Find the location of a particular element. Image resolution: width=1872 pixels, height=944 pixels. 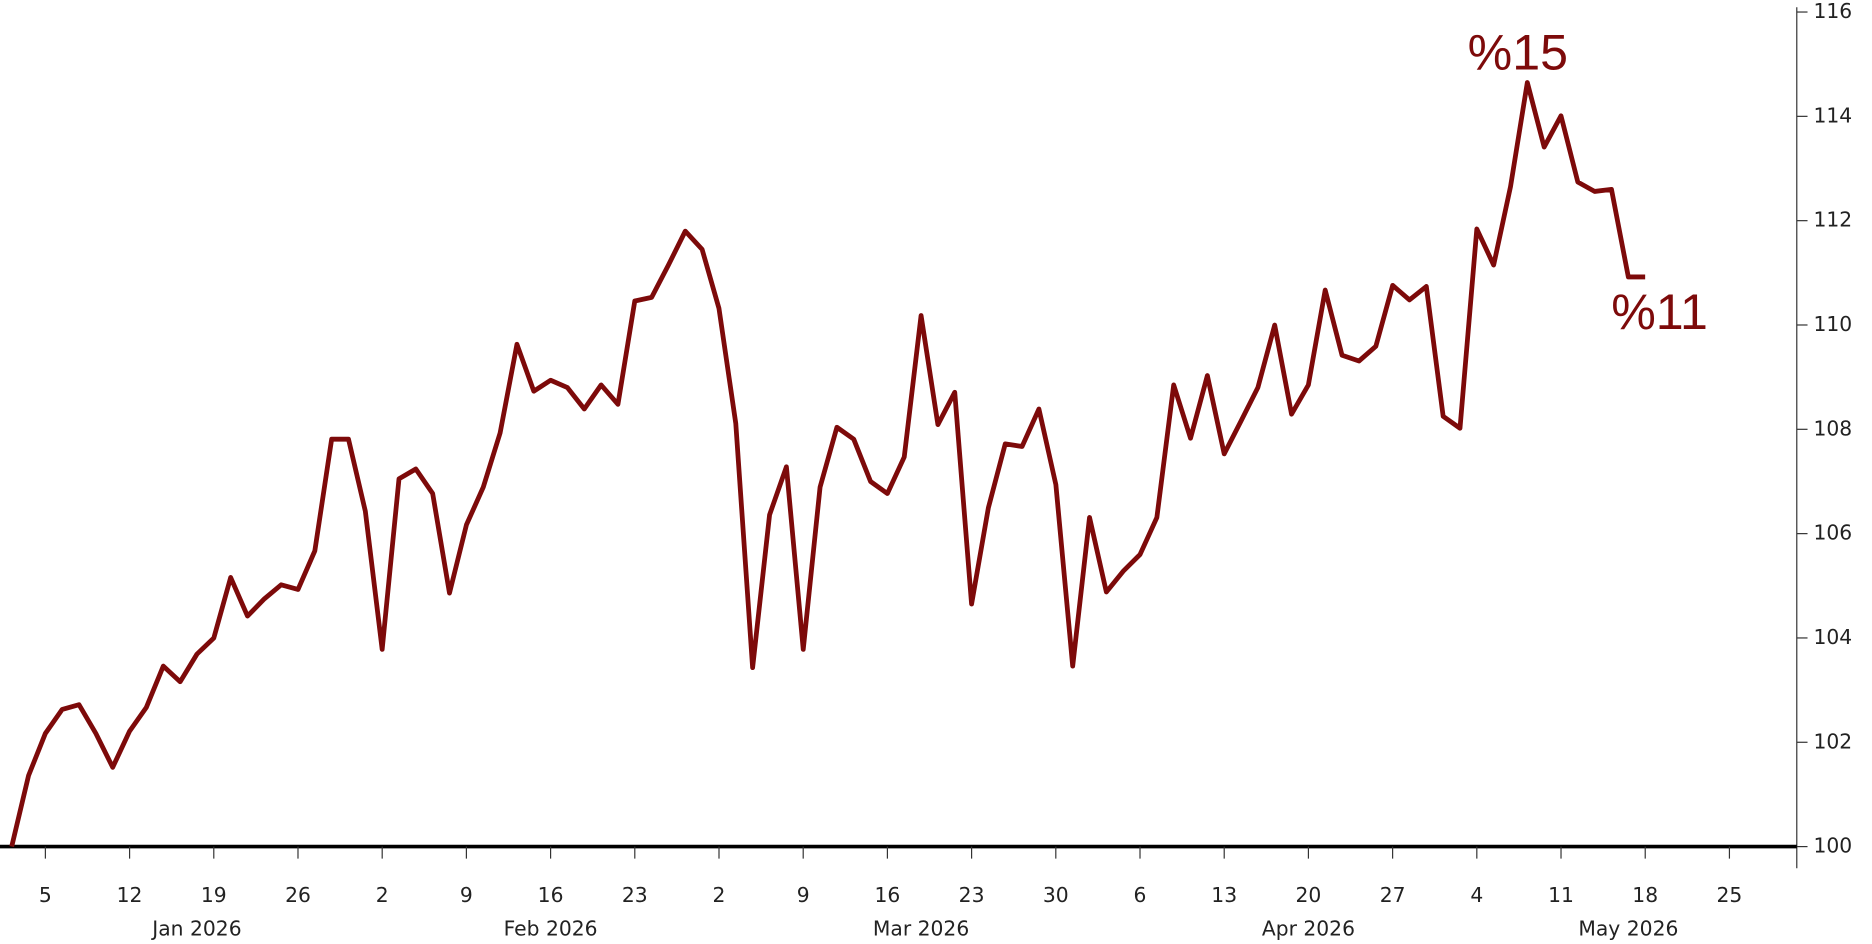

x-tick-label: 19 is located at coordinates (214, 895).